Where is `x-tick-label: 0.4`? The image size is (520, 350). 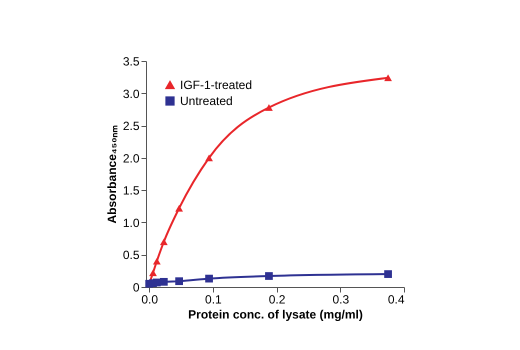 x-tick-label: 0.4 is located at coordinates (396, 299).